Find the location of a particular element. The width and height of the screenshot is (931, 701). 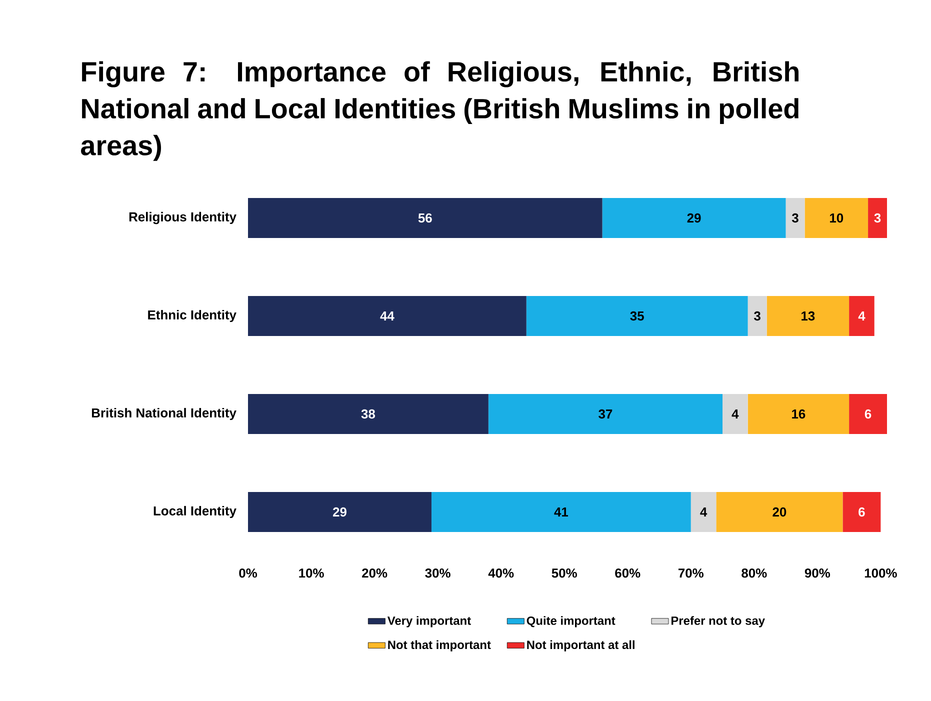

legend-label: Not that important is located at coordinates (439, 646).